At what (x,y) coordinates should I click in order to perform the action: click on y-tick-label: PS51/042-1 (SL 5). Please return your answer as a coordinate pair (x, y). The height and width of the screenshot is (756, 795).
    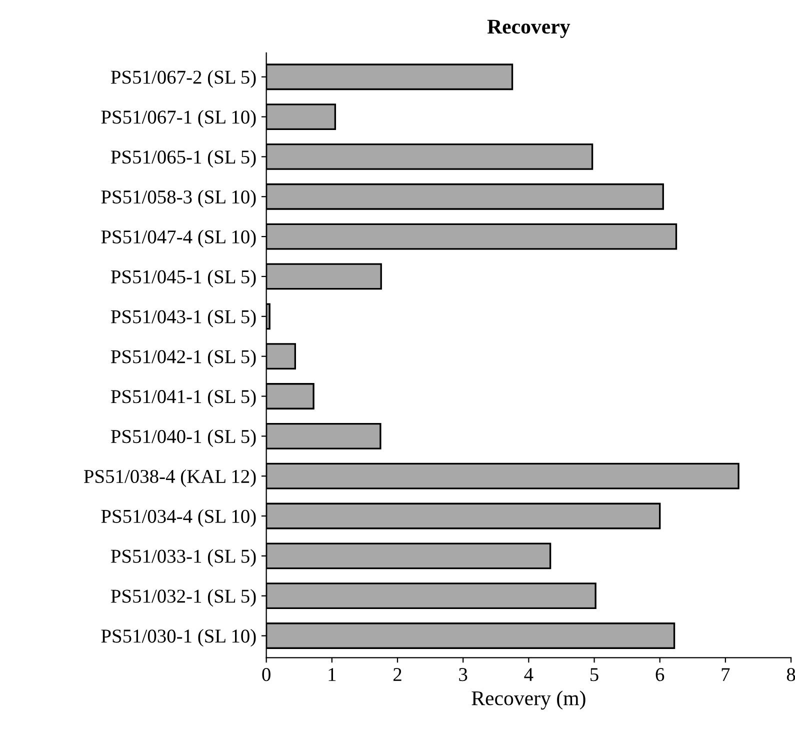
    Looking at the image, I should click on (183, 359).